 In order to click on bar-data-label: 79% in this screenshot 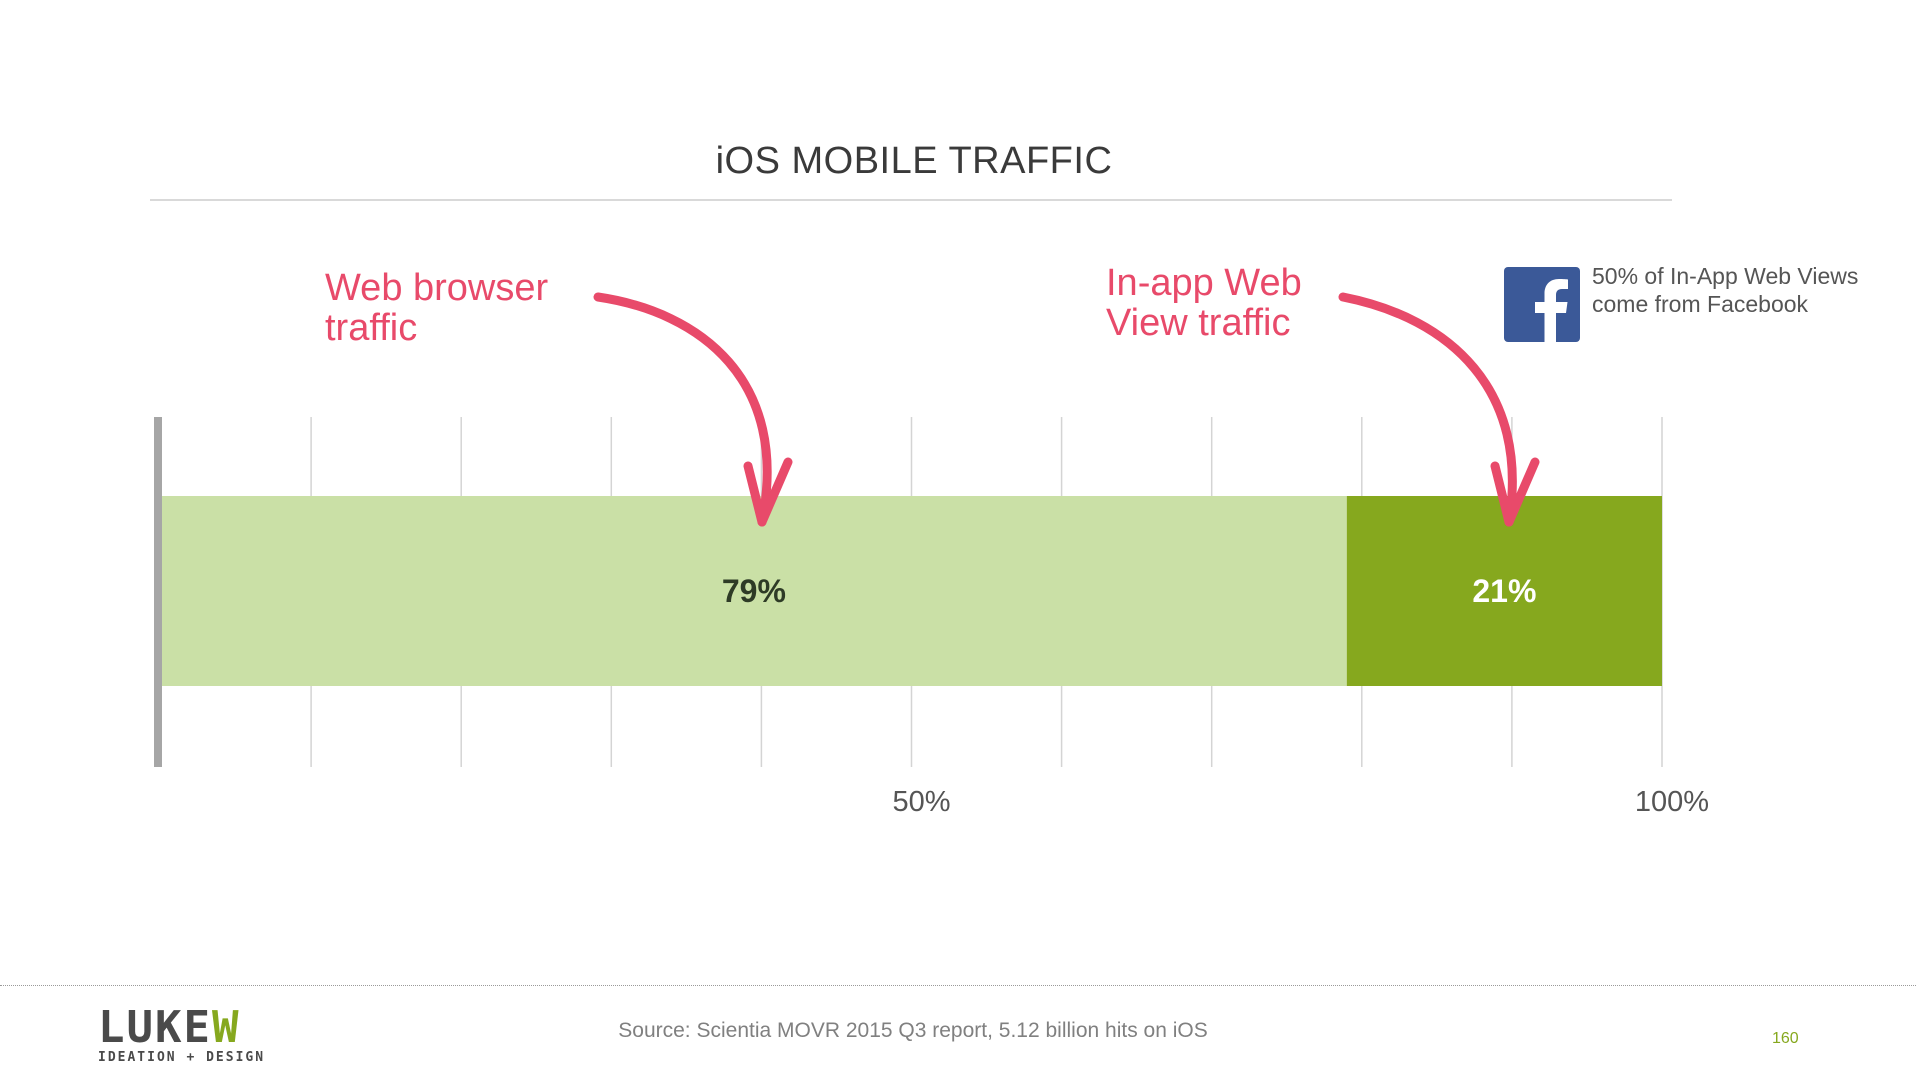, I will do `click(754, 591)`.